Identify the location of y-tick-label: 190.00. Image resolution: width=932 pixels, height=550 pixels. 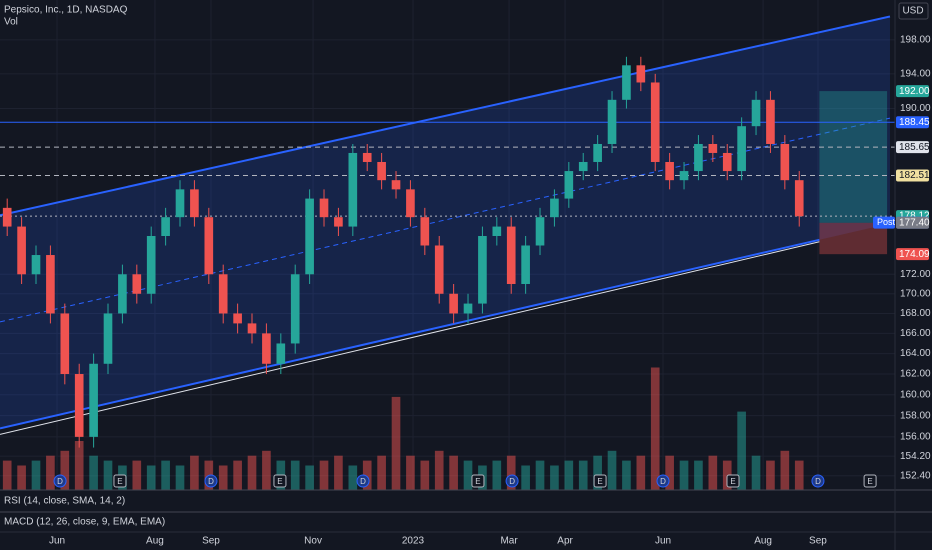
(915, 108).